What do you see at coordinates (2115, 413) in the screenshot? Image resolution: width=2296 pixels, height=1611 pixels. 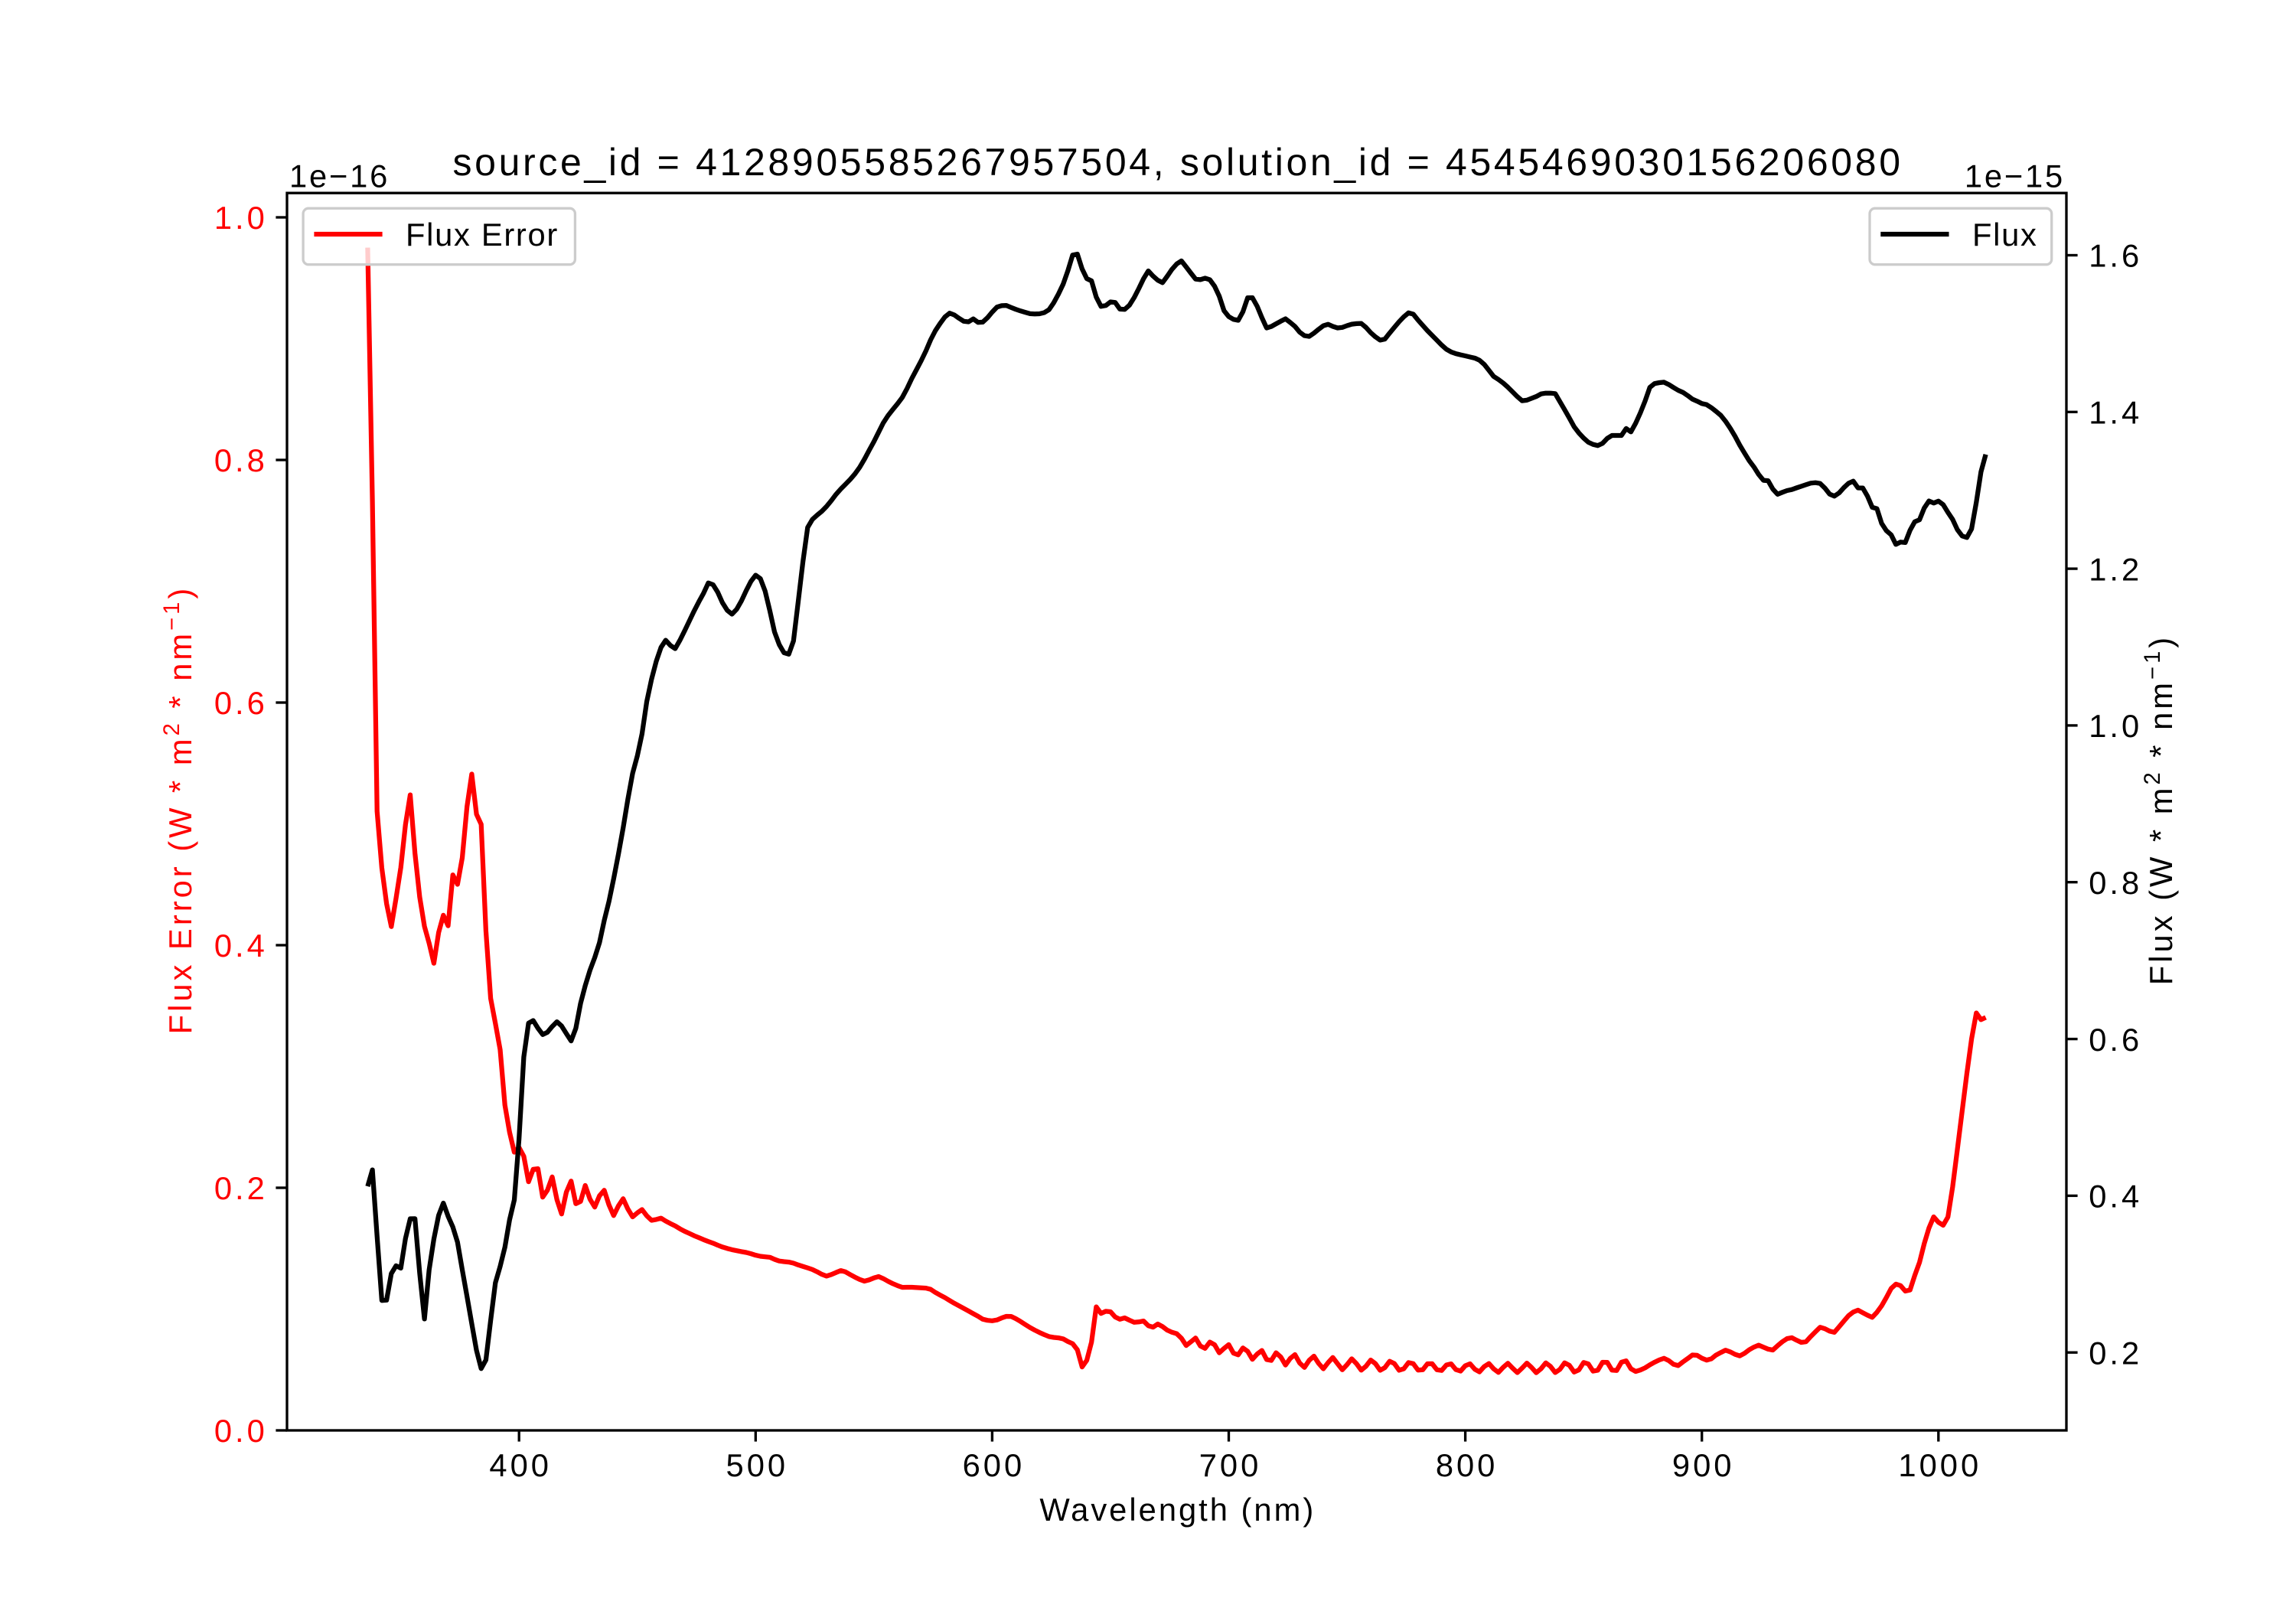 I see `svg-text: 1.4` at bounding box center [2115, 413].